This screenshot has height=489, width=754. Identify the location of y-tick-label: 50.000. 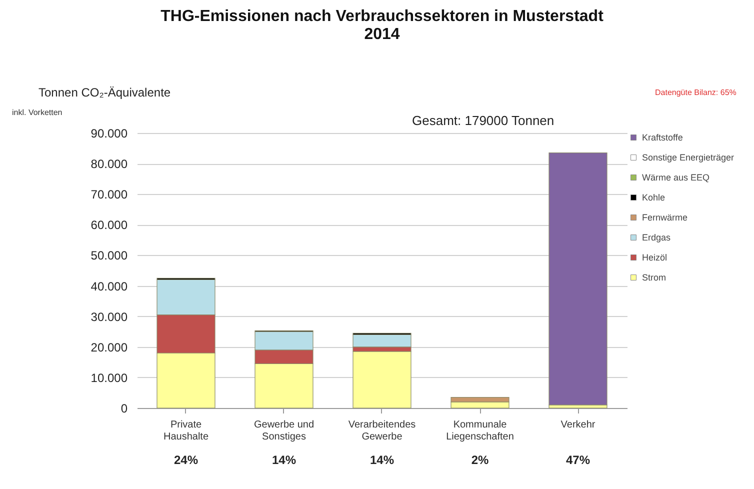
(109, 255).